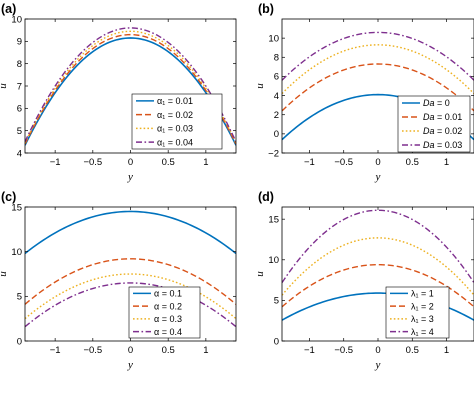  What do you see at coordinates (266, 197) in the screenshot?
I see `panel-label: (d)` at bounding box center [266, 197].